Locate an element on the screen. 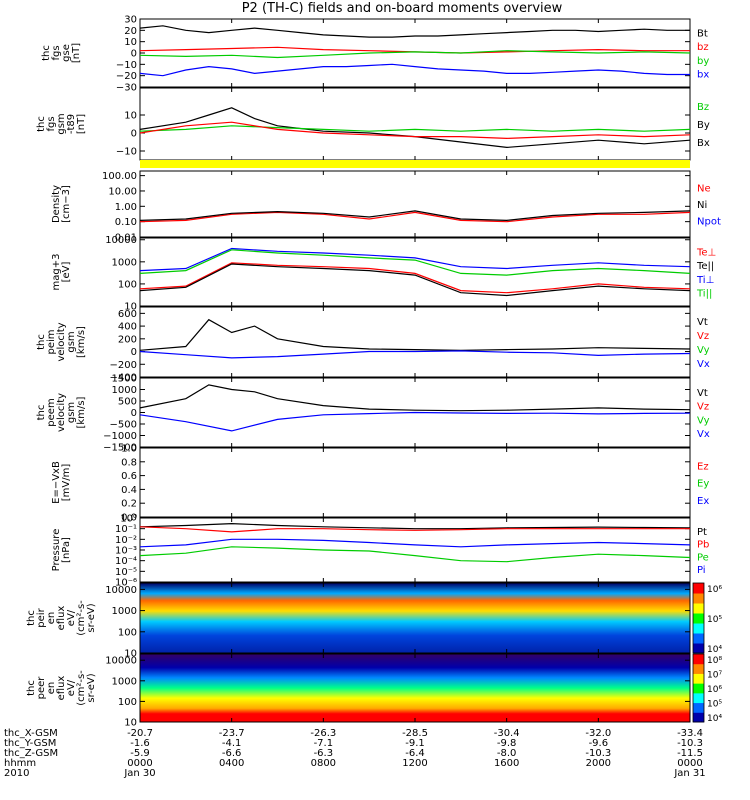 The image size is (750, 800). legend-entry: Ex is located at coordinates (703, 501).